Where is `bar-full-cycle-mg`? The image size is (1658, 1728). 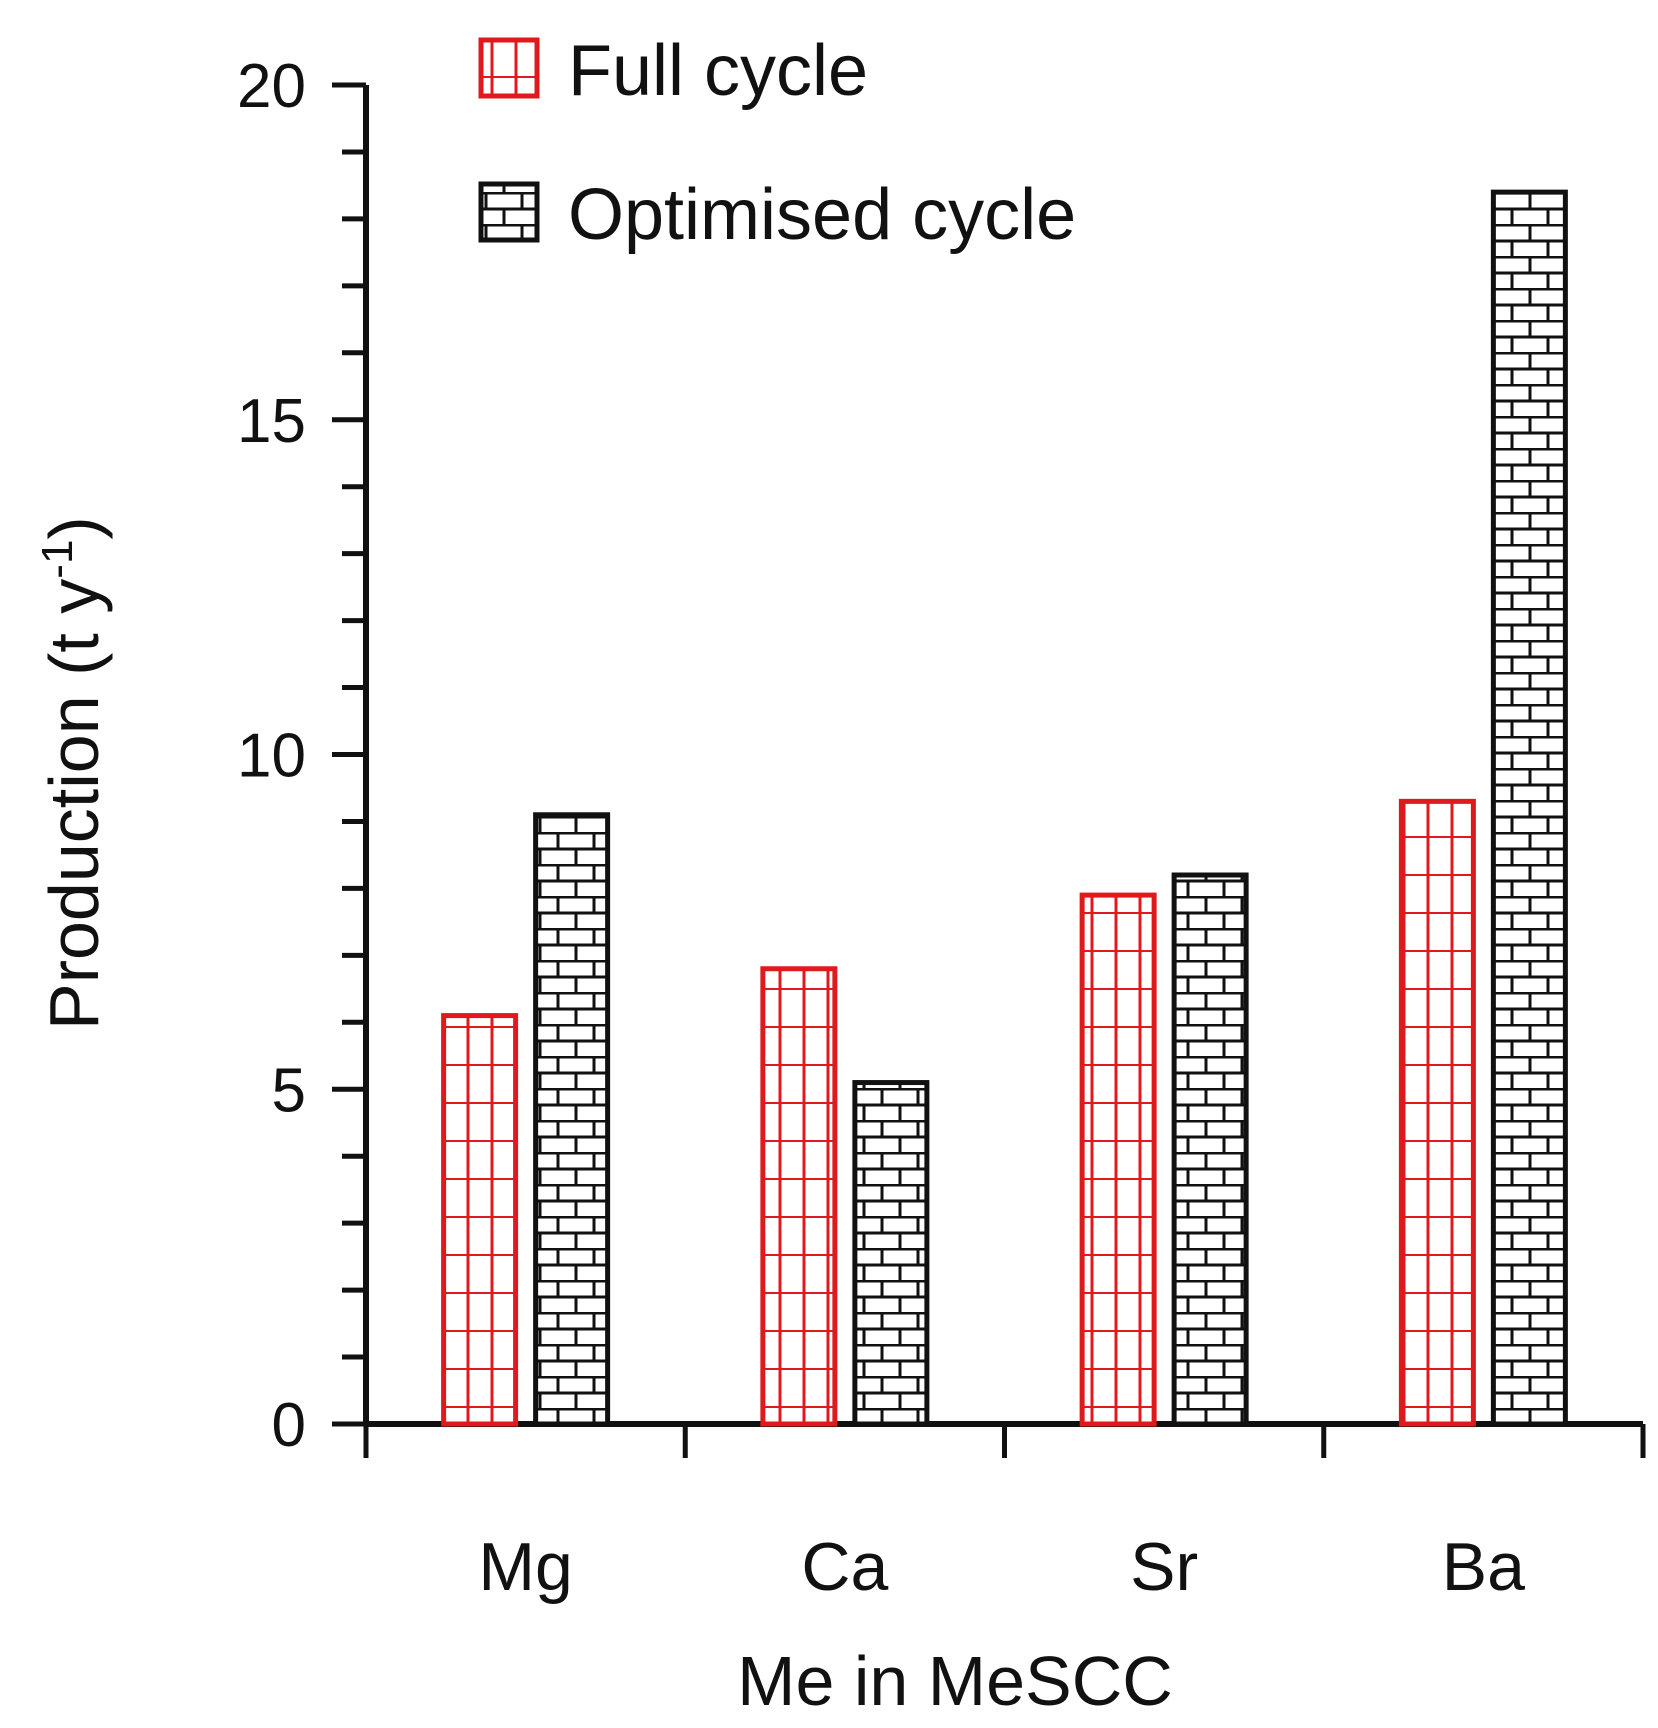
bar-full-cycle-mg is located at coordinates (480, 1220).